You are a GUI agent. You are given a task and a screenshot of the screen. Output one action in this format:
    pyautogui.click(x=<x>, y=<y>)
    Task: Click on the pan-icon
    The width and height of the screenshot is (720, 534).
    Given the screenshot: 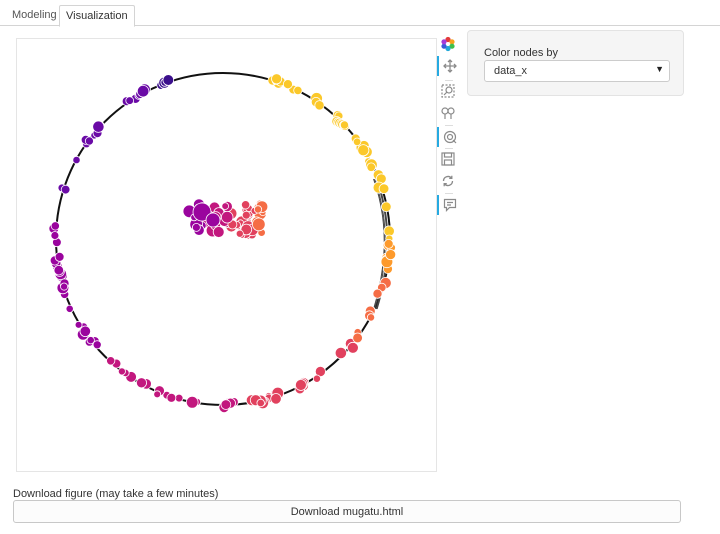 What is the action you would take?
    pyautogui.click(x=449, y=66)
    